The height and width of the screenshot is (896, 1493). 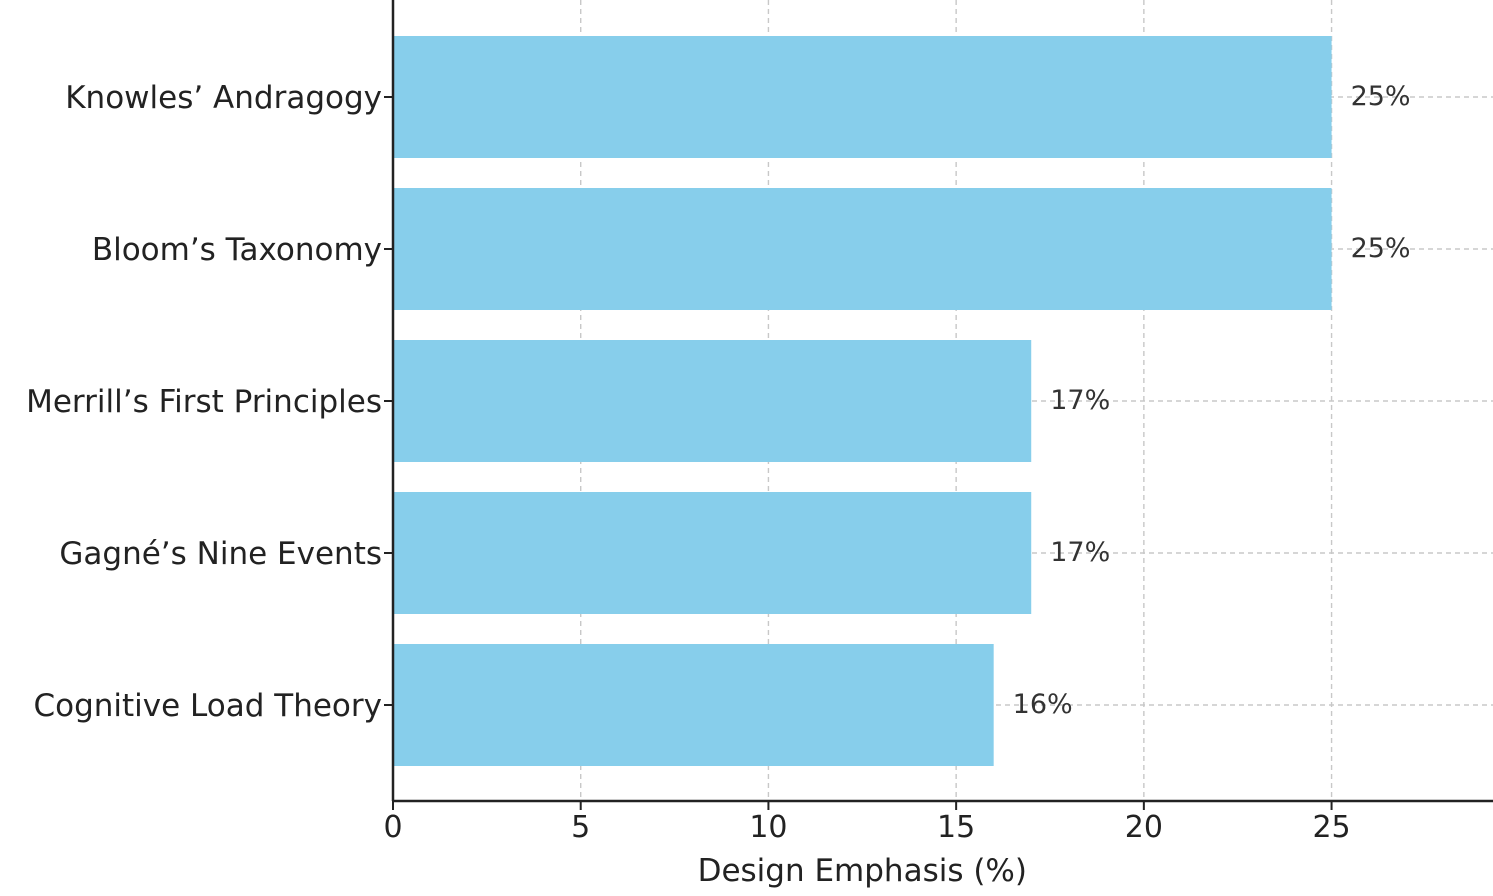 I want to click on category-label: Merrill’s First Principles, so click(x=204, y=402).